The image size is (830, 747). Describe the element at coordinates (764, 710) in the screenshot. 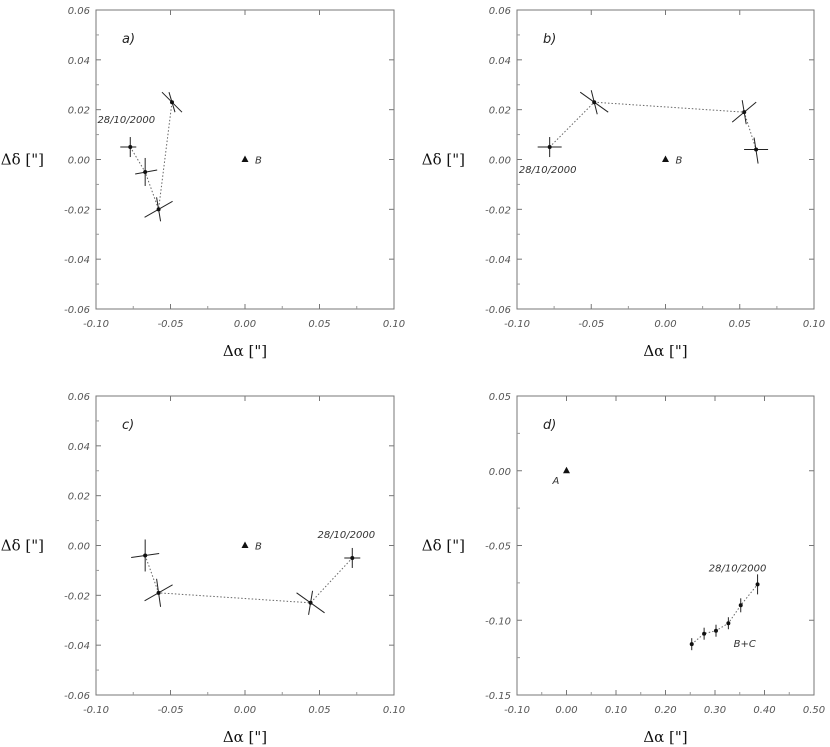

I see `x-tick-label: 0.40` at that location.